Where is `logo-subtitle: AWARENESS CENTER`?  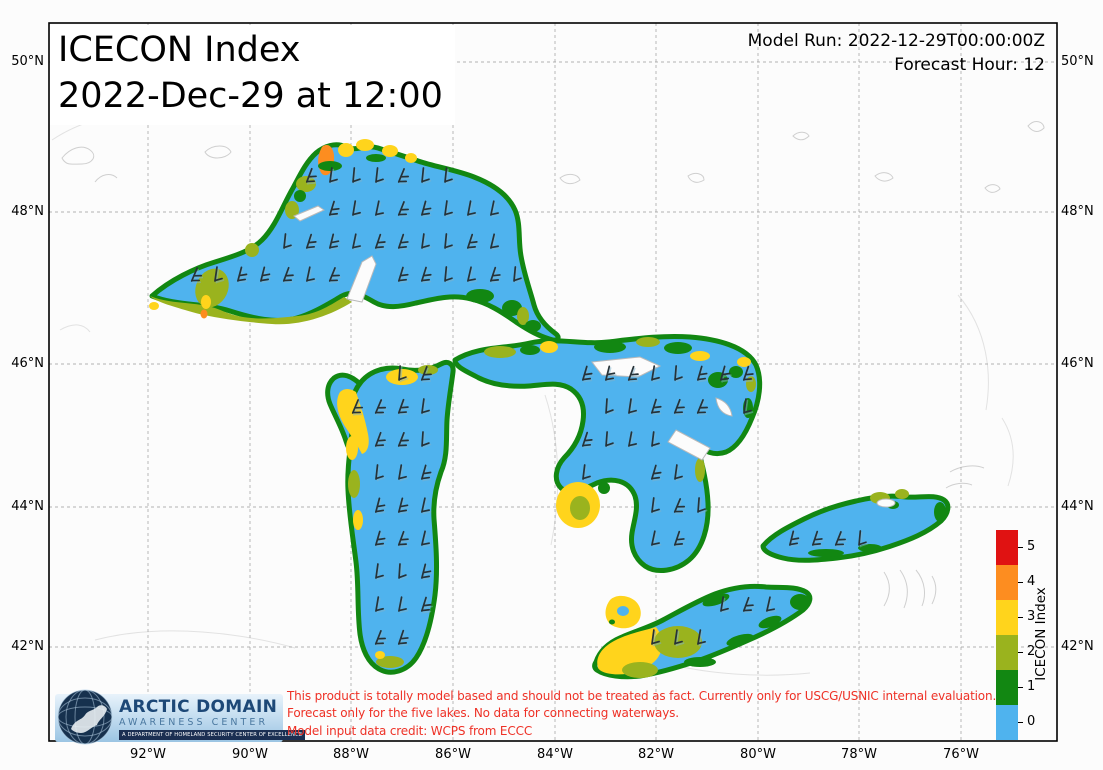
logo-subtitle: AWARENESS CENTER is located at coordinates (194, 722).